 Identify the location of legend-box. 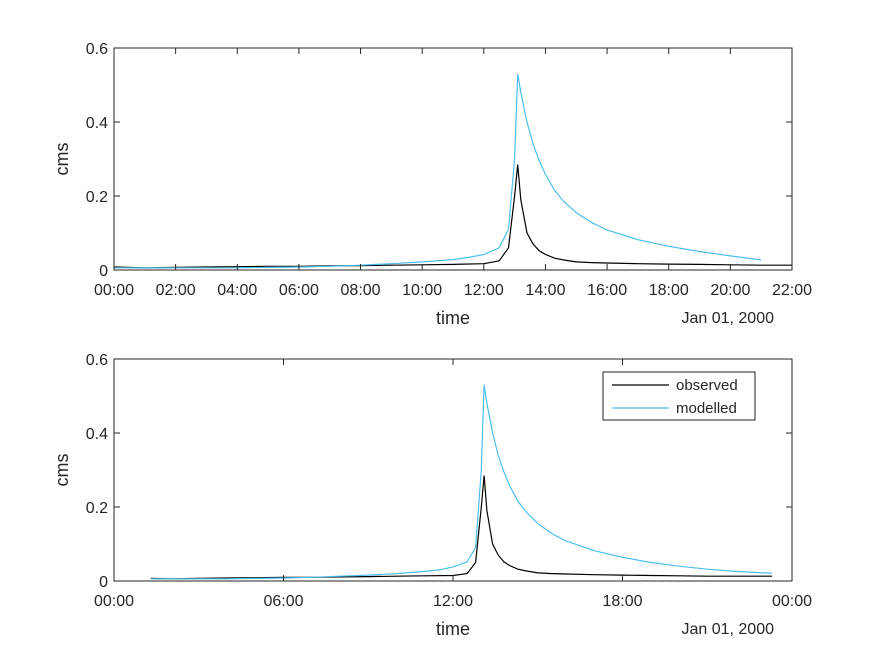
(679, 396).